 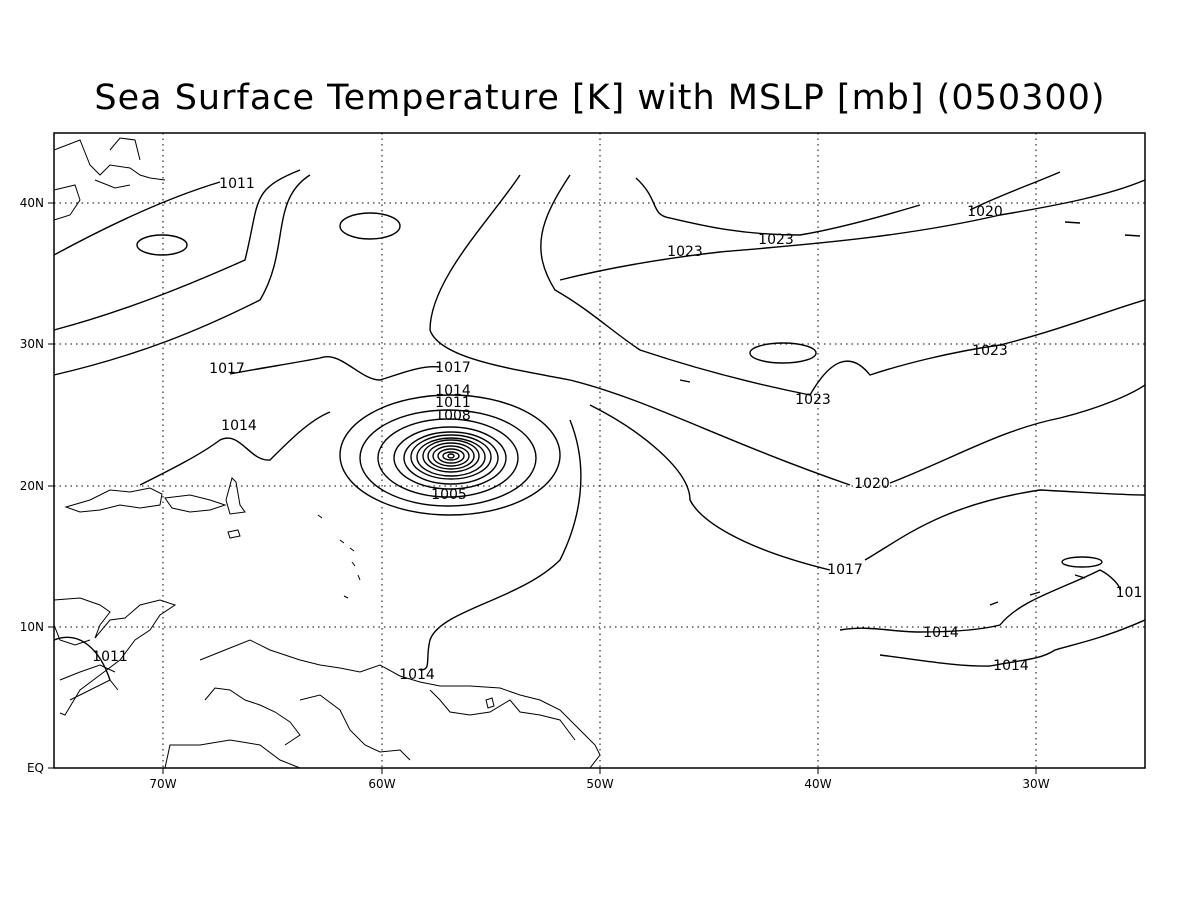 What do you see at coordinates (453, 391) in the screenshot?
I see `contour-label-ring-1014: 1014` at bounding box center [453, 391].